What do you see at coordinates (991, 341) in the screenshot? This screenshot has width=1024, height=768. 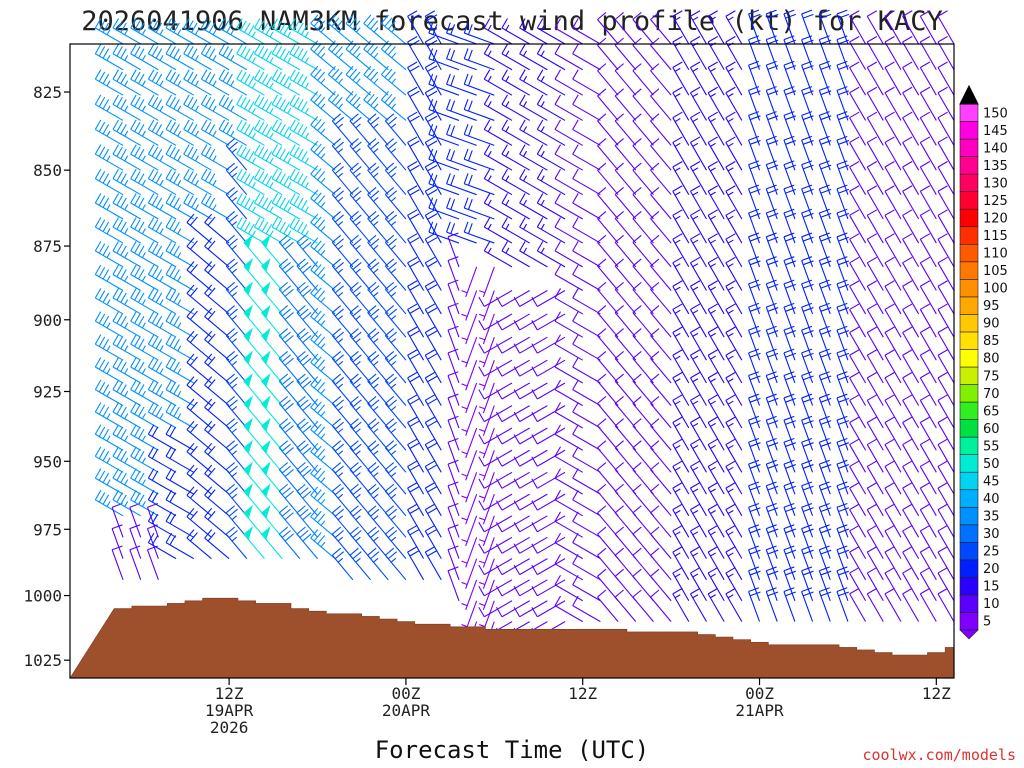 I see `colorbar-label: 85` at bounding box center [991, 341].